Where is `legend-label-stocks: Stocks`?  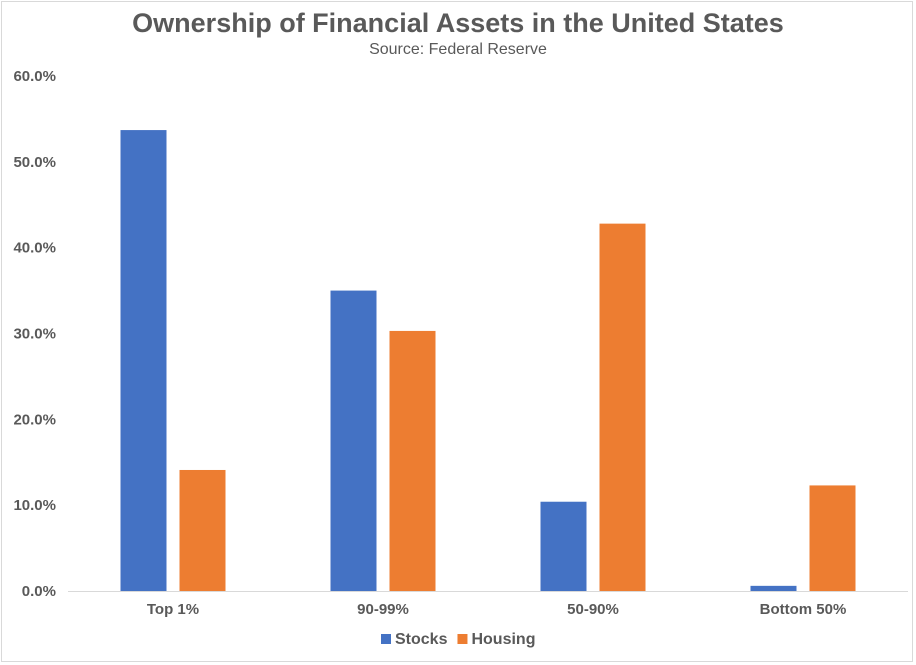
legend-label-stocks: Stocks is located at coordinates (421, 639).